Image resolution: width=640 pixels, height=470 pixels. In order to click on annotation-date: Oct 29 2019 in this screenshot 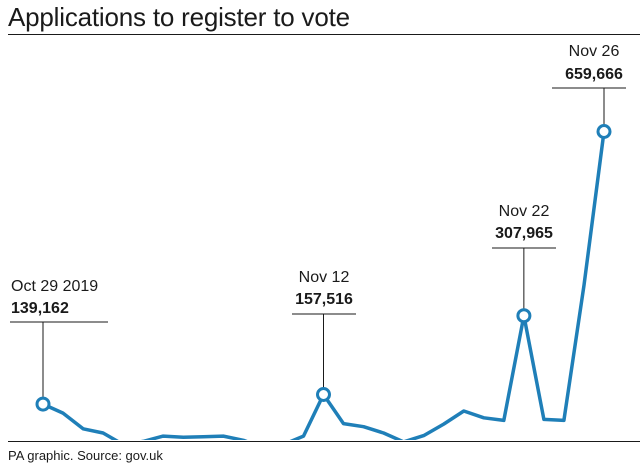, I will do `click(54, 286)`.